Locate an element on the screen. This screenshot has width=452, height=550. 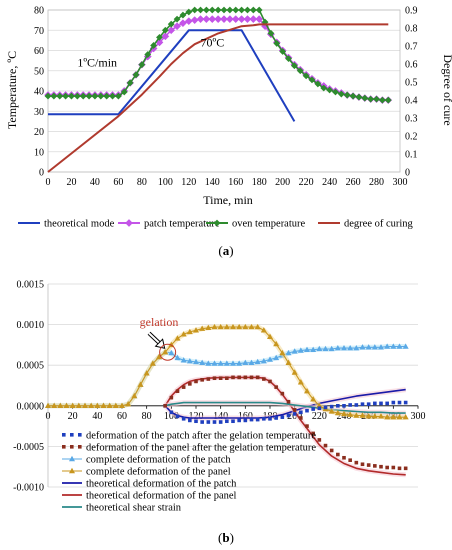
chart-a-annotation-hold: 70ºC is located at coordinates (213, 42).